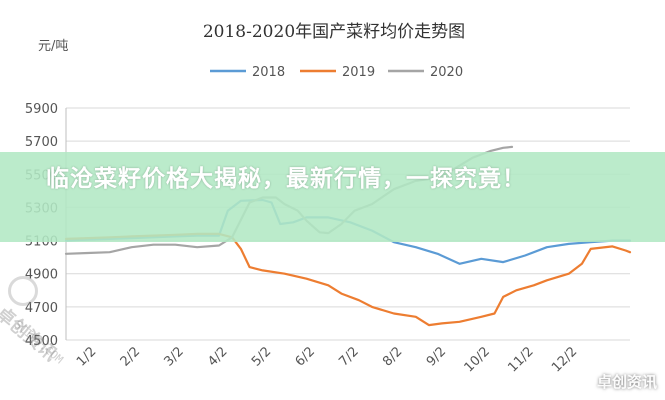 This screenshot has width=665, height=400. What do you see at coordinates (336, 72) in the screenshot?
I see `chart-legend: 2018 2019 2020` at bounding box center [336, 72].